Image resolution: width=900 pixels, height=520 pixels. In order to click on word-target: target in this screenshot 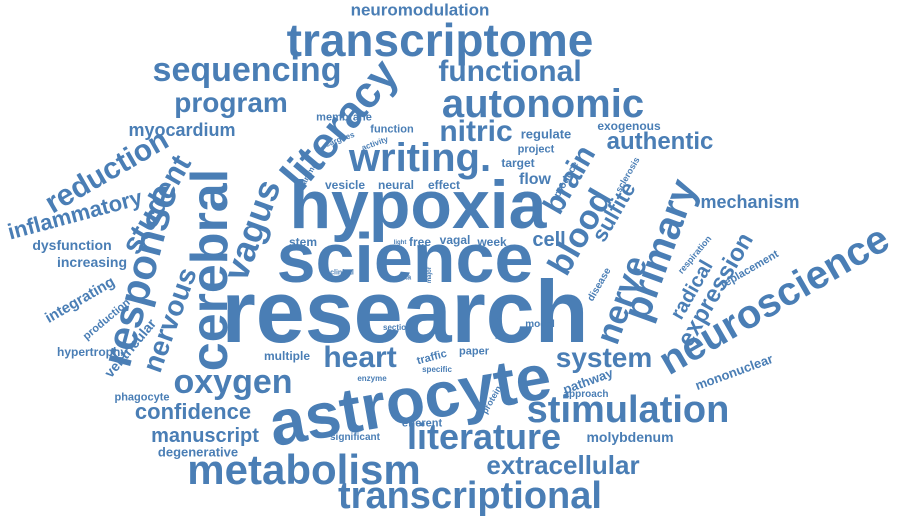, I will do `click(518, 163)`.